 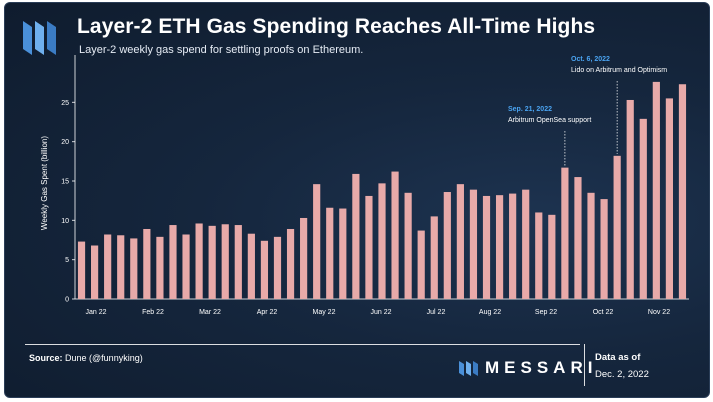 What do you see at coordinates (65, 142) in the screenshot?
I see `y-tick-label: 20` at bounding box center [65, 142].